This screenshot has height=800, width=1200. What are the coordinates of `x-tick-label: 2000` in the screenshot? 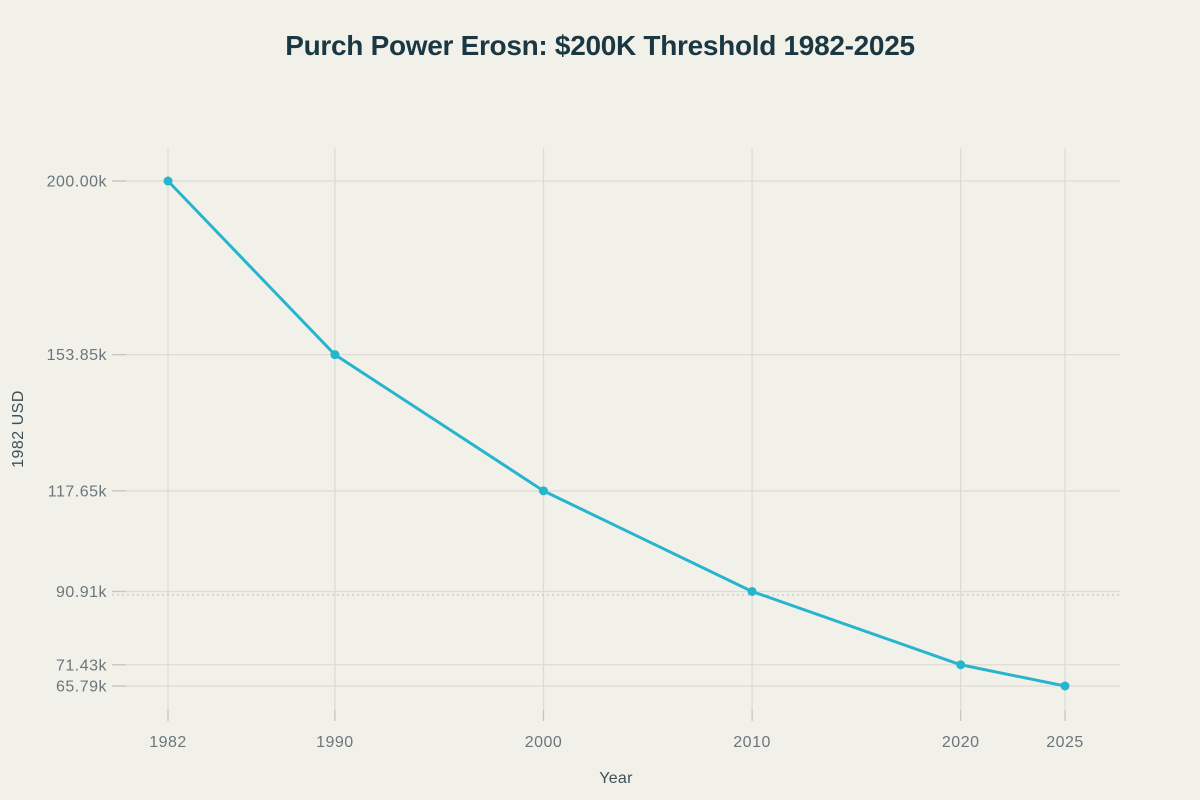 It's located at (544, 742).